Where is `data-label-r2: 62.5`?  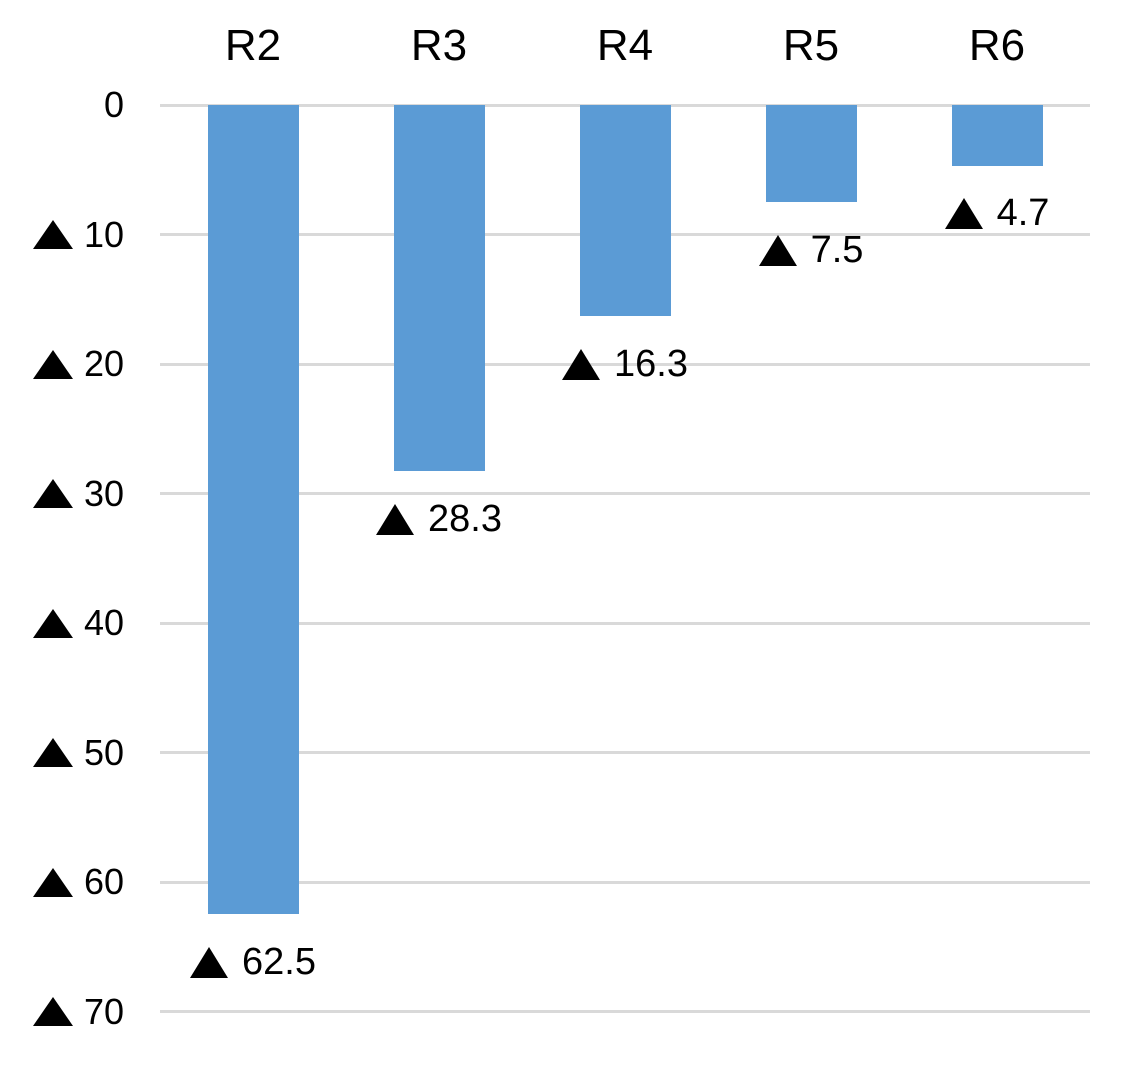 data-label-r2: 62.5 is located at coordinates (253, 962).